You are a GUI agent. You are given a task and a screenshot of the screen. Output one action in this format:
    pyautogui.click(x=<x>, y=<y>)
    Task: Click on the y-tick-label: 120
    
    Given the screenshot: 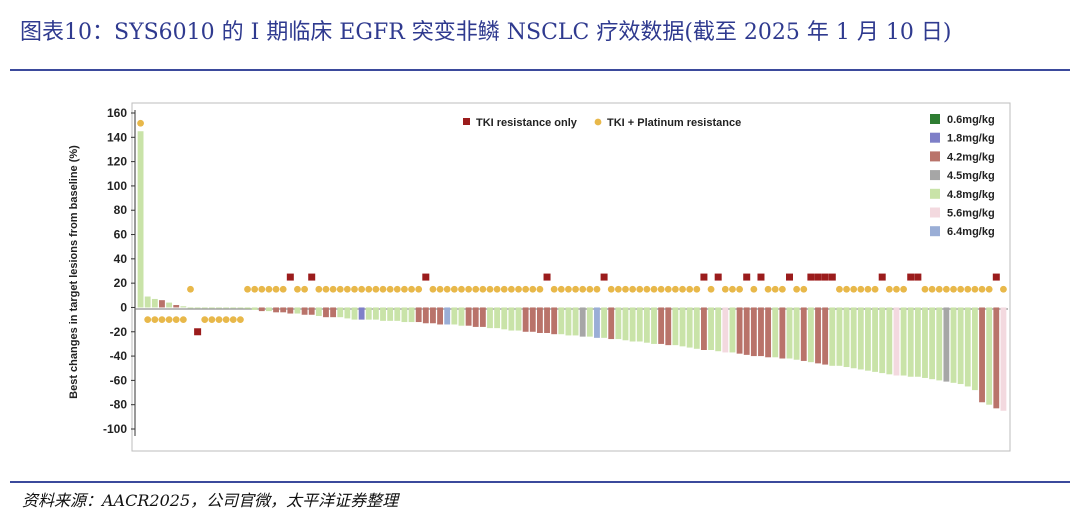 What is the action you would take?
    pyautogui.click(x=117, y=162)
    